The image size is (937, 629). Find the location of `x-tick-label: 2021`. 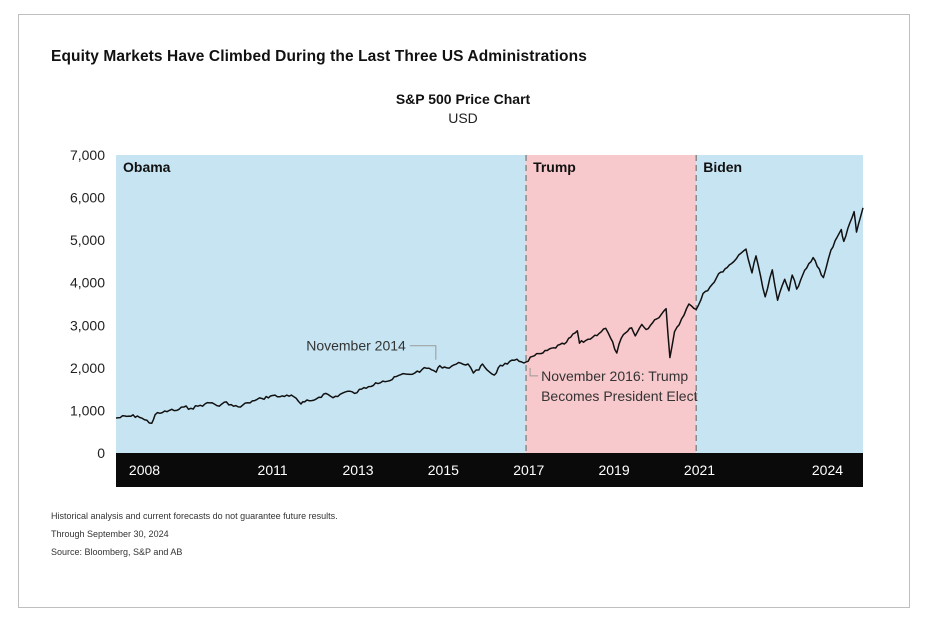

x-tick-label: 2021 is located at coordinates (699, 470).